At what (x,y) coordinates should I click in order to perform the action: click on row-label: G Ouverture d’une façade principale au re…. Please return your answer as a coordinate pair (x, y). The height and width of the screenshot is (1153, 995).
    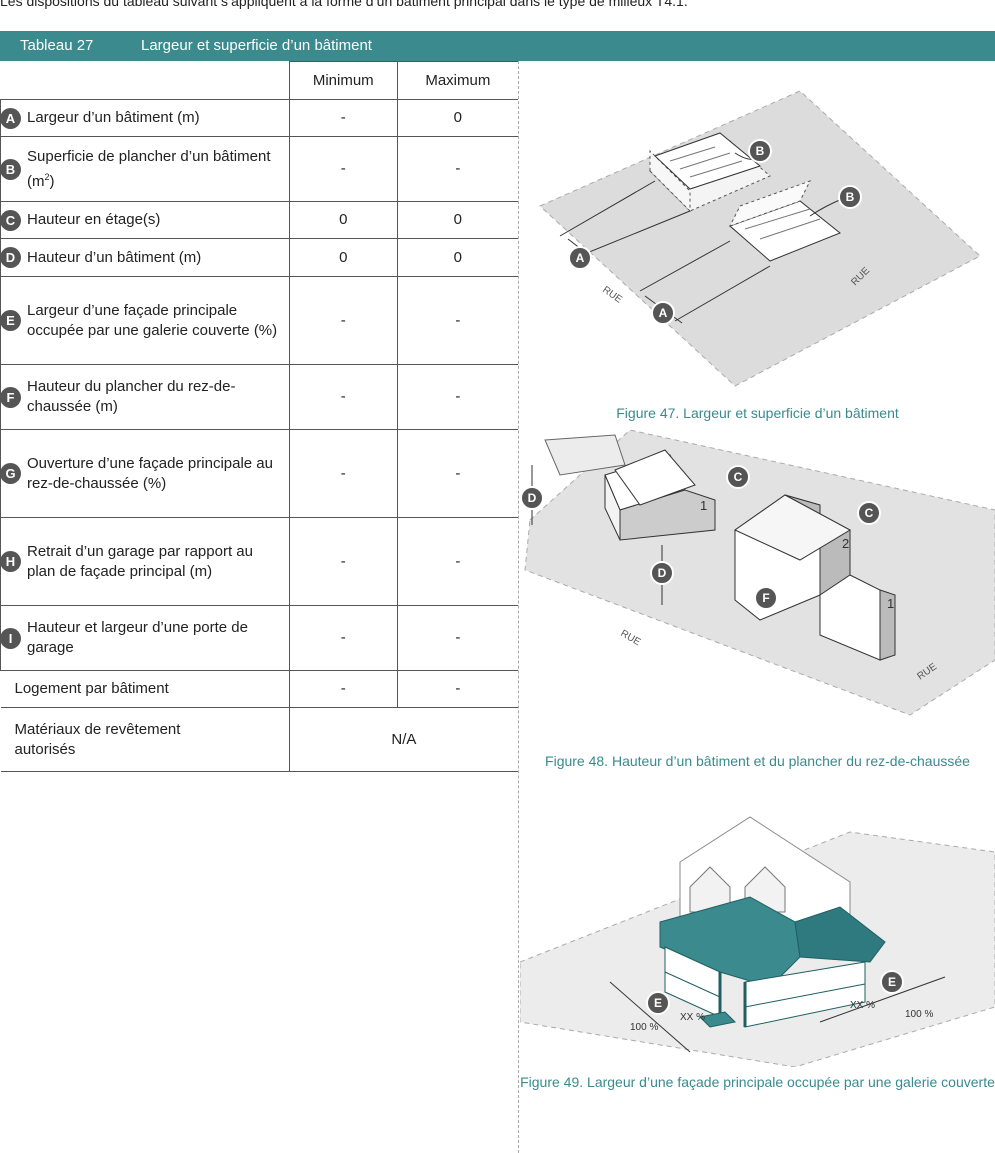
    Looking at the image, I should click on (144, 474).